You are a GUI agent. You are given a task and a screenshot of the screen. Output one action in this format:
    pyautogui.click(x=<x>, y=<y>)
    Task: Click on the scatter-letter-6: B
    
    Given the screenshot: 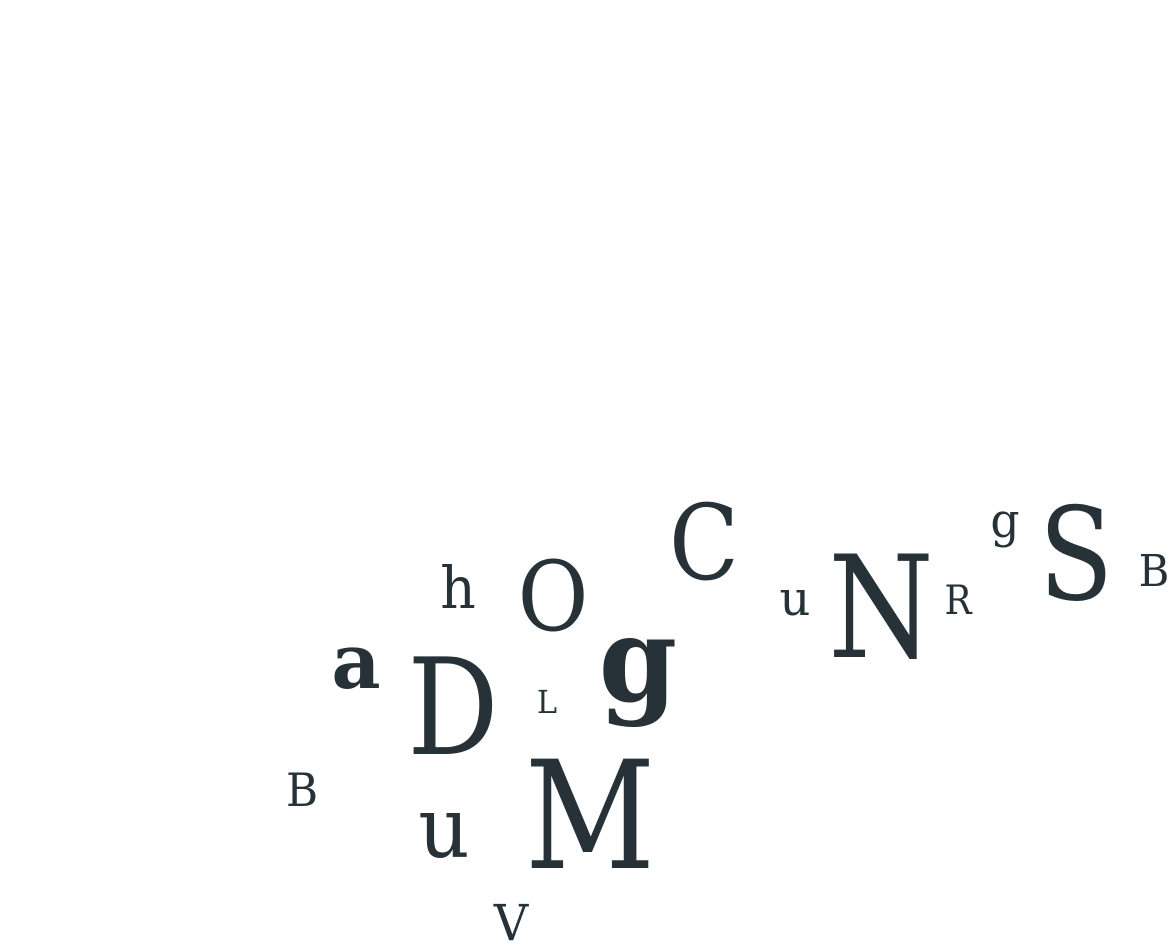 What is the action you would take?
    pyautogui.click(x=1154, y=571)
    